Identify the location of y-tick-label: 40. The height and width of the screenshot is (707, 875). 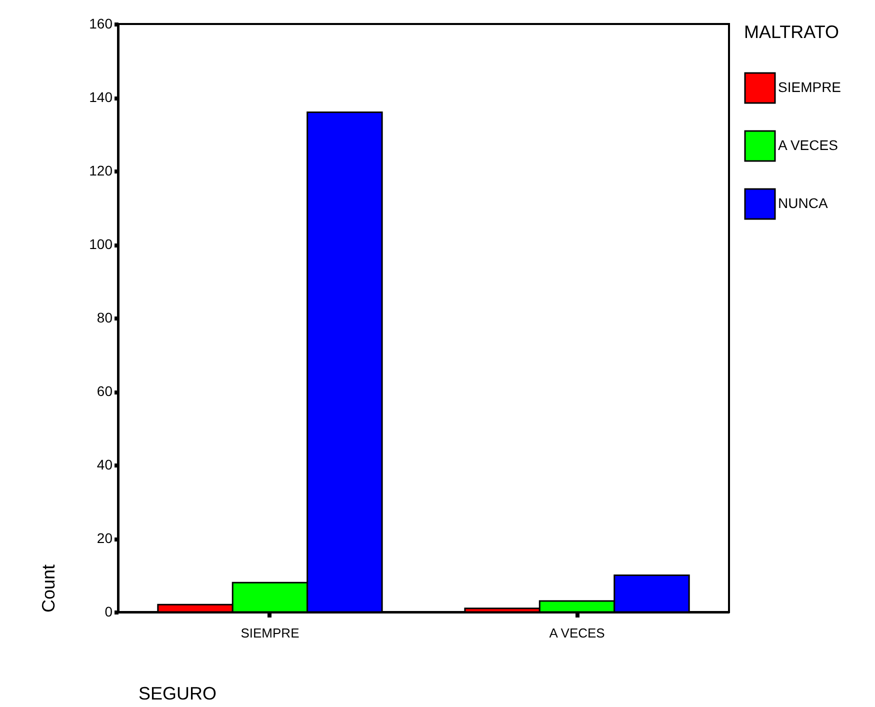
(104, 464).